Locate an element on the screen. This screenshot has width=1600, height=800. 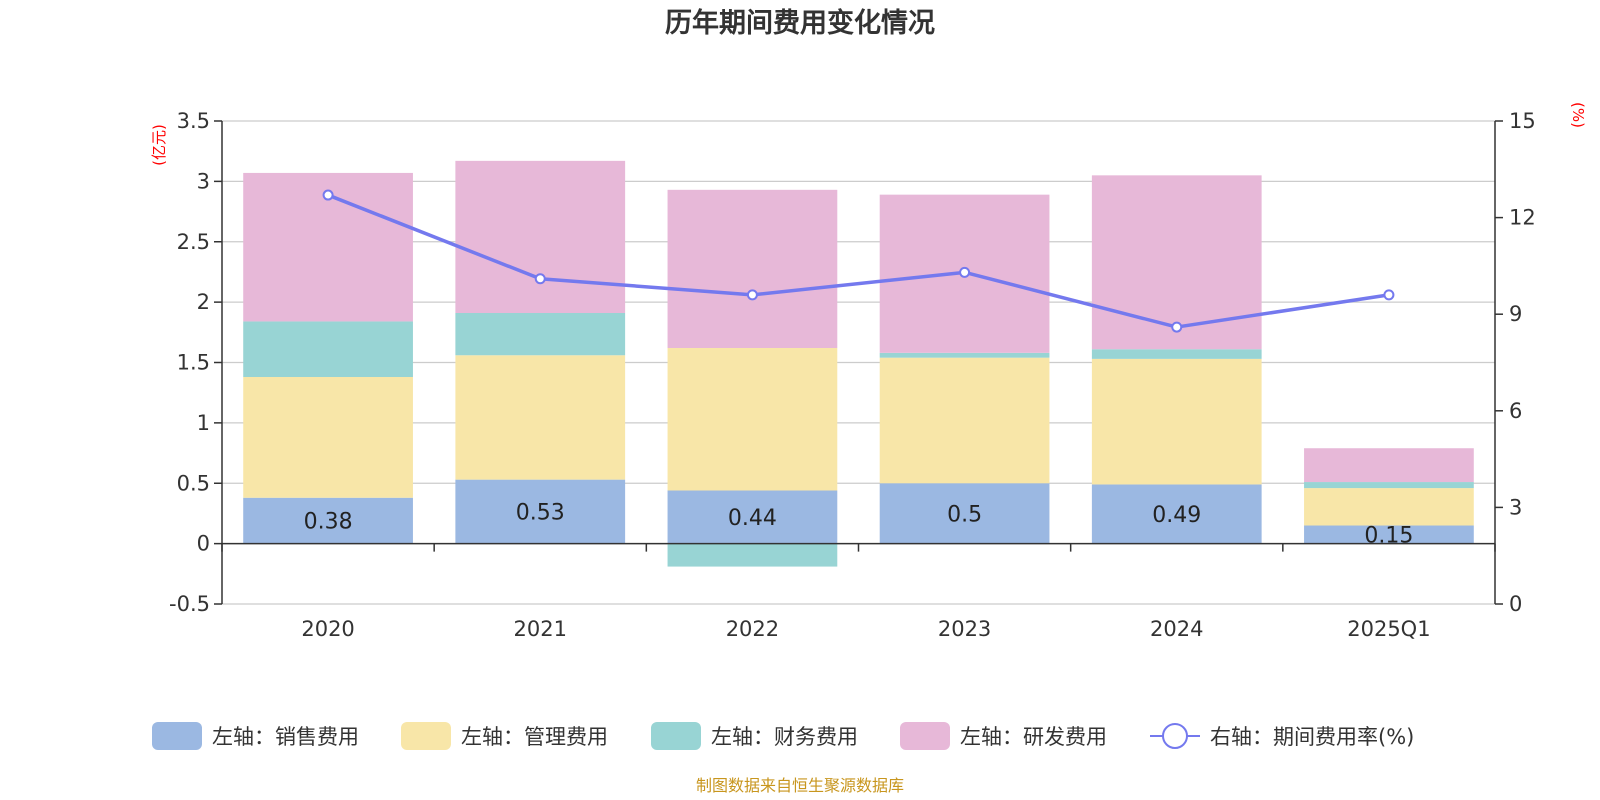
legend-item: 左轴：财务费用 is located at coordinates (754, 736).